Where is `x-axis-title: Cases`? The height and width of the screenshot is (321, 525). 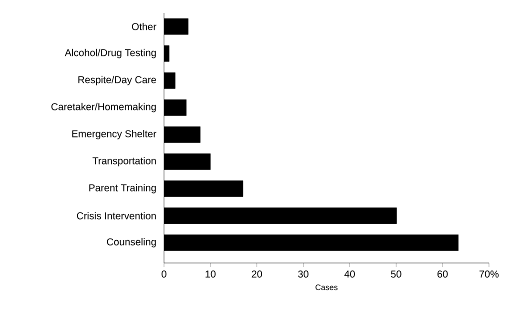 x-axis-title: Cases is located at coordinates (327, 287).